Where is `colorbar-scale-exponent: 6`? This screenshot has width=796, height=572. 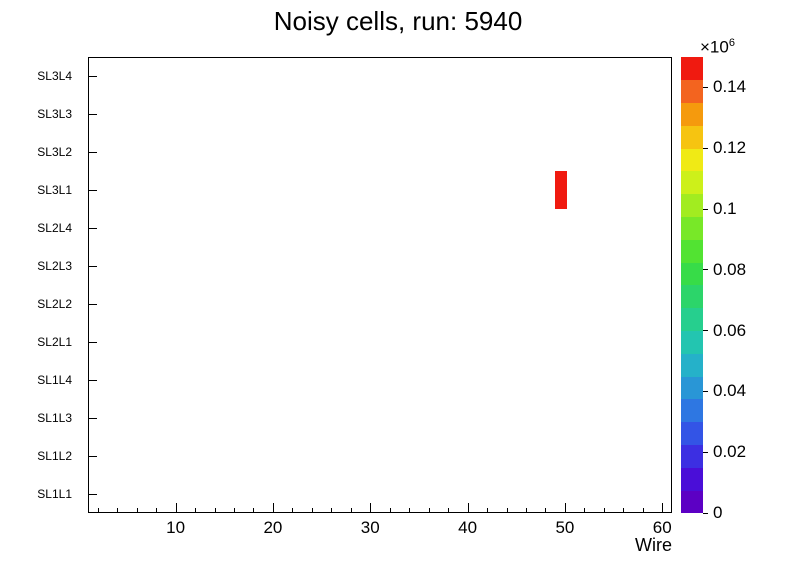 colorbar-scale-exponent: 6 is located at coordinates (731, 43).